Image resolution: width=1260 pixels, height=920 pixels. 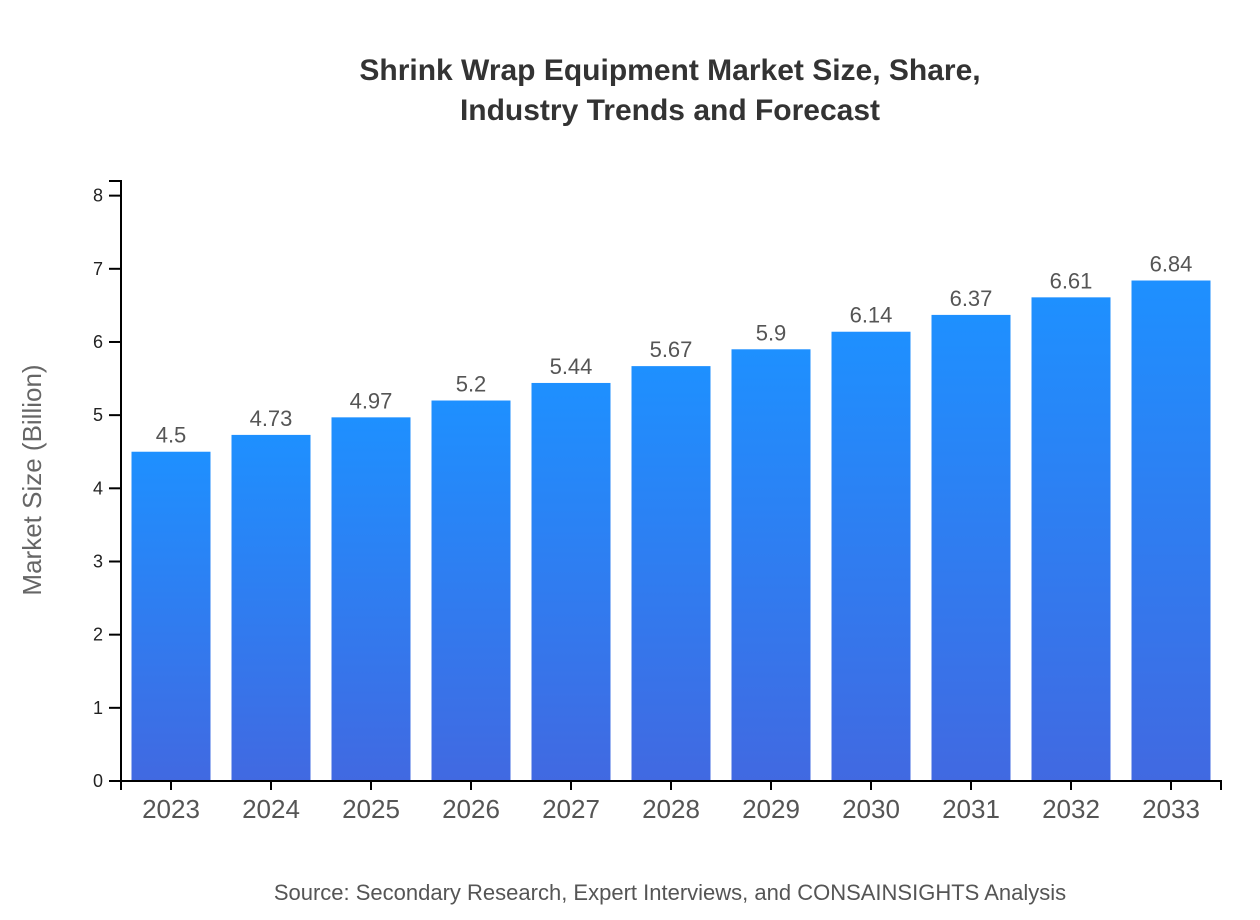 I want to click on x-tick-label-2026: 2026, so click(x=471, y=809).